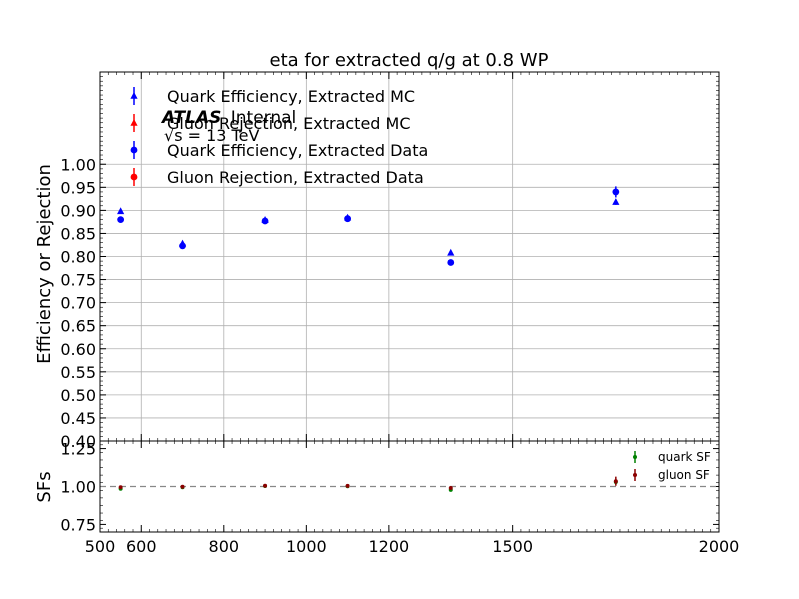  What do you see at coordinates (78, 372) in the screenshot?
I see `y-tick-label: 0.55` at bounding box center [78, 372].